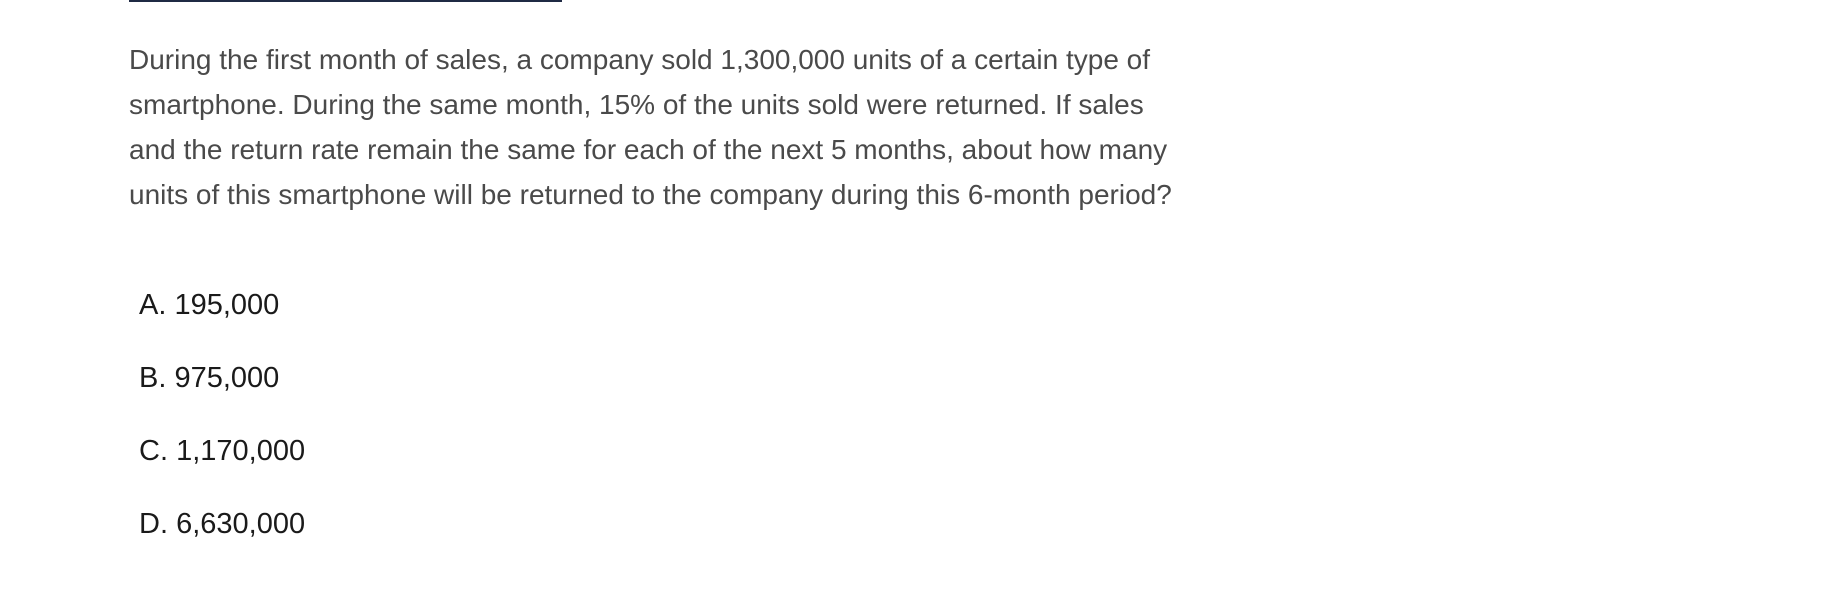 The height and width of the screenshot is (602, 1836). What do you see at coordinates (153, 524) in the screenshot?
I see `choice-label: D.` at bounding box center [153, 524].